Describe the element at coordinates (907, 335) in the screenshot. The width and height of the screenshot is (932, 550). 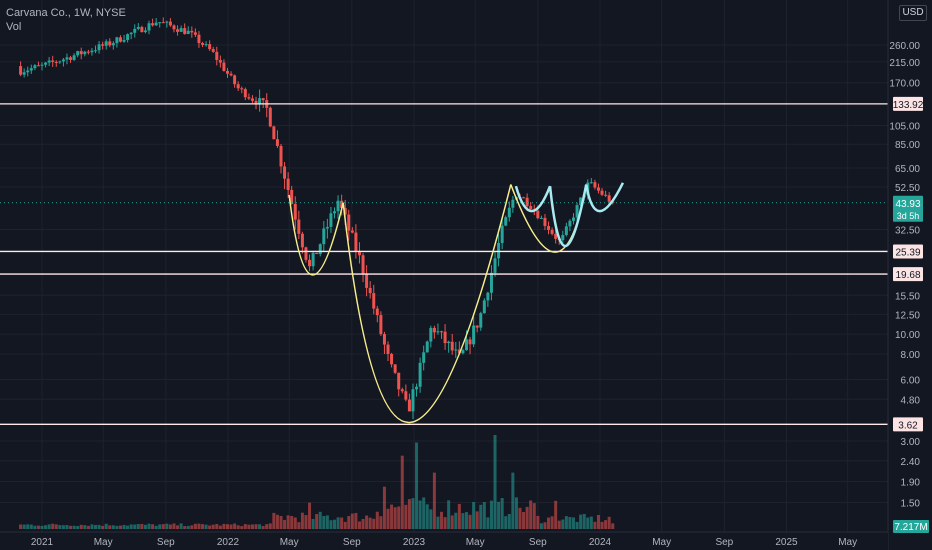
I see `price-tick-label: 10.00` at that location.